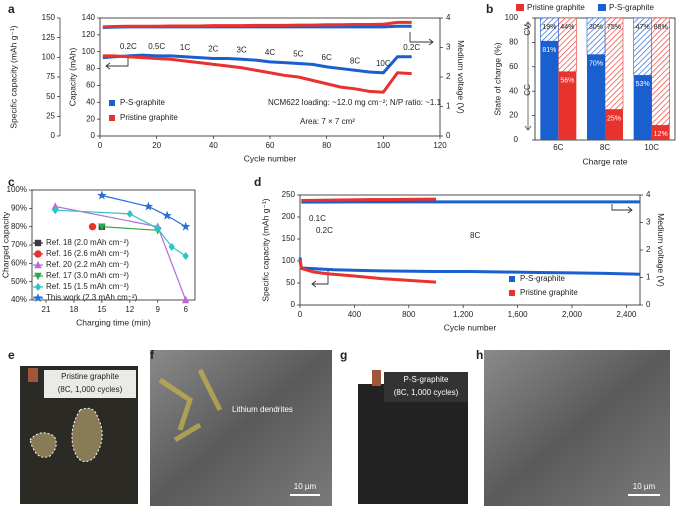 The height and width of the screenshot is (516, 687). Describe the element at coordinates (614, 27) in the screenshot. I see `value-label: 75%` at that location.